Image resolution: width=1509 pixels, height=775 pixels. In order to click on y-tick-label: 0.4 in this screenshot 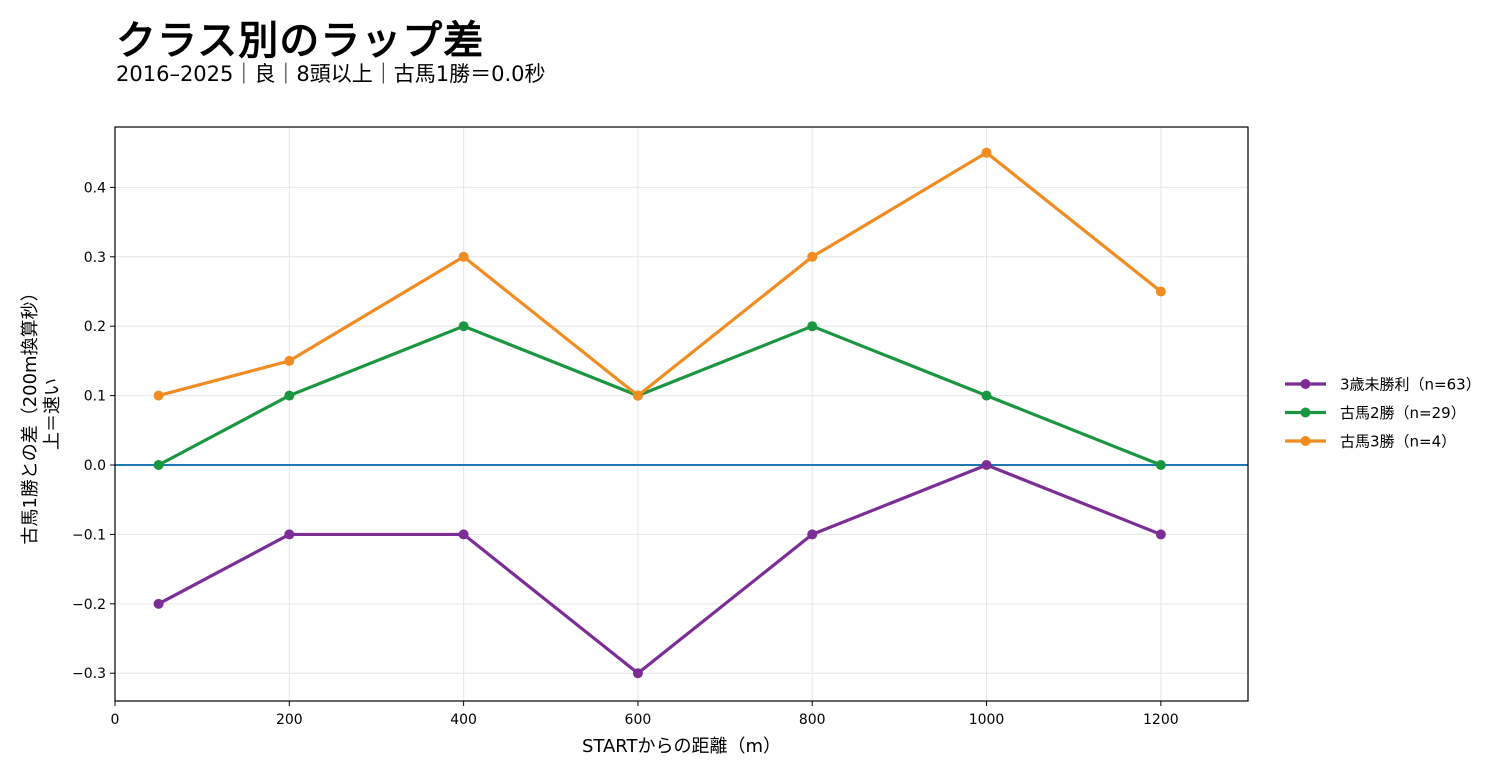, I will do `click(95, 188)`.